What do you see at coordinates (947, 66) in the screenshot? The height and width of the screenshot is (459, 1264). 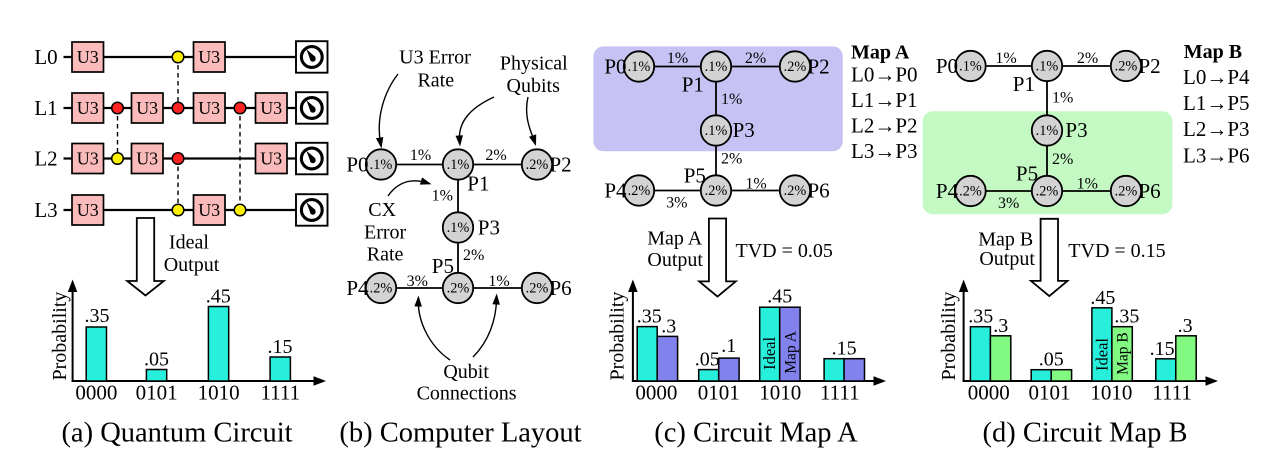 I see `svg-text: P0` at bounding box center [947, 66].